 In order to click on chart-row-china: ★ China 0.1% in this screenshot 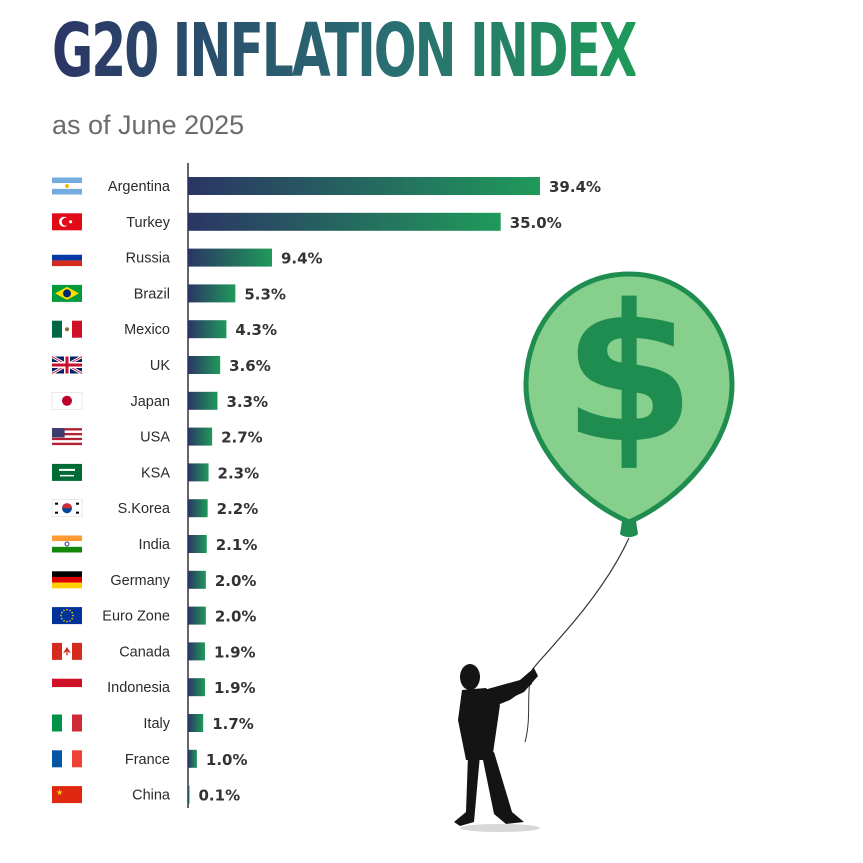, I will do `click(146, 795)`.